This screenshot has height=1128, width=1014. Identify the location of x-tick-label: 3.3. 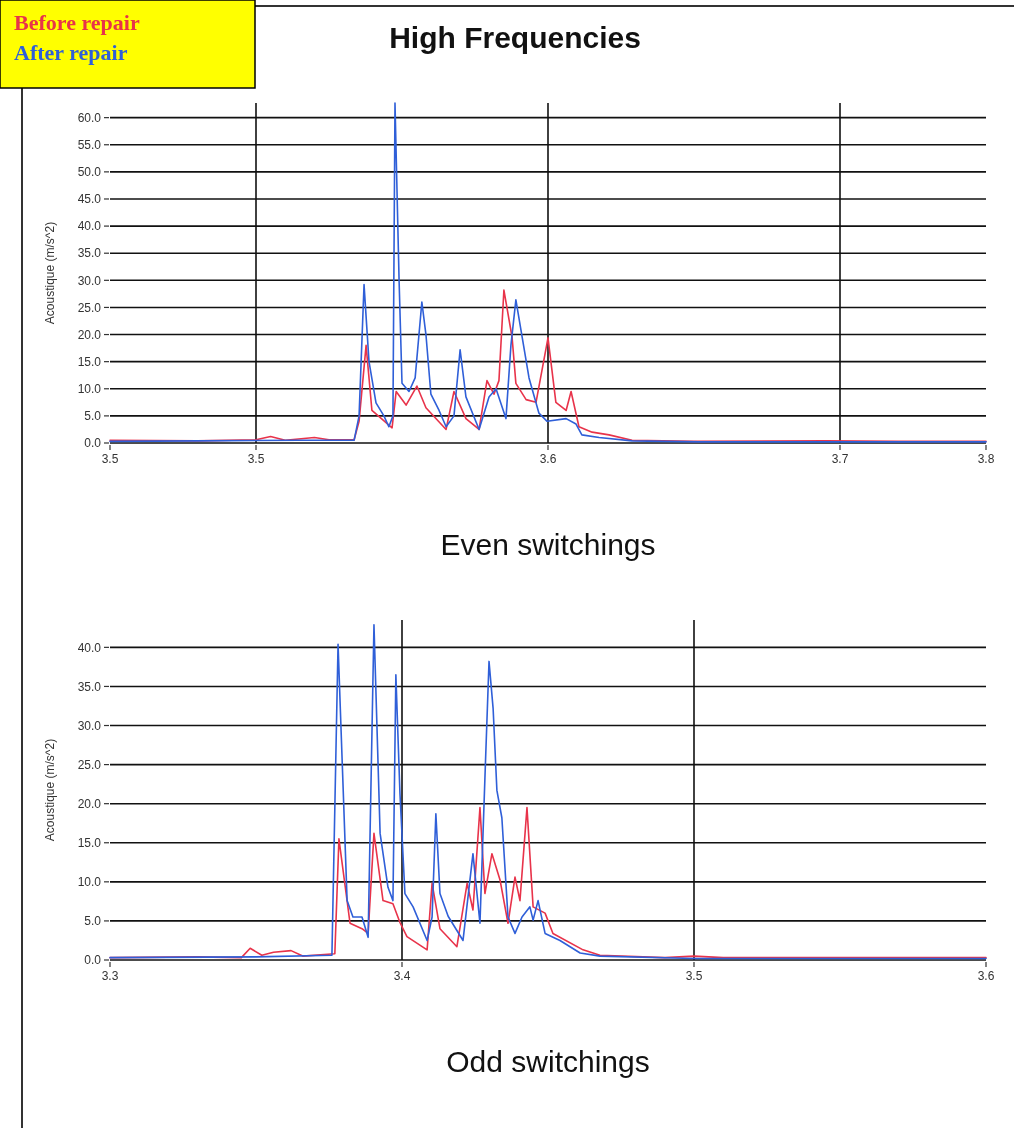
(110, 976).